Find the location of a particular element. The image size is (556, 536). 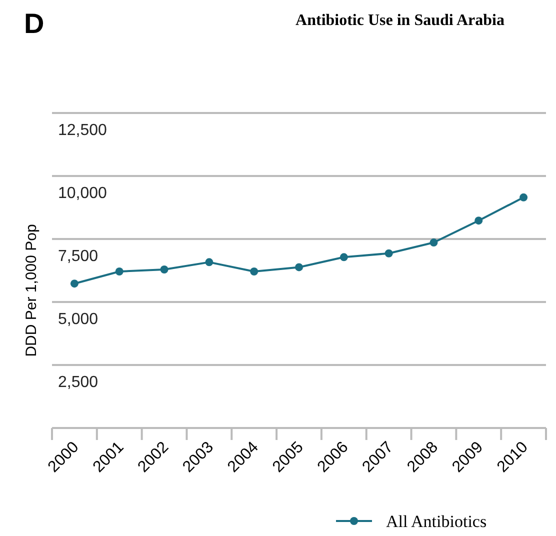

legend-label: All Antibiotics is located at coordinates (436, 521).